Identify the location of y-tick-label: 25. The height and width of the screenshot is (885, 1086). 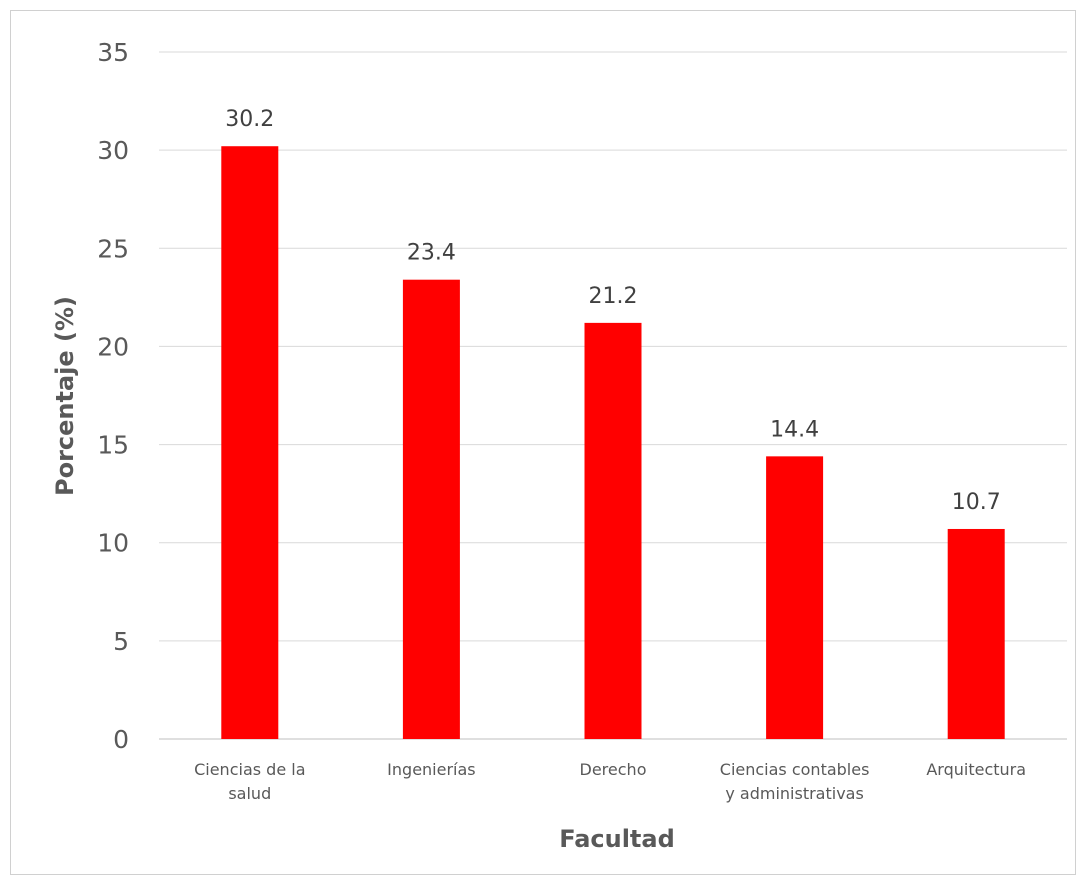
(113, 248).